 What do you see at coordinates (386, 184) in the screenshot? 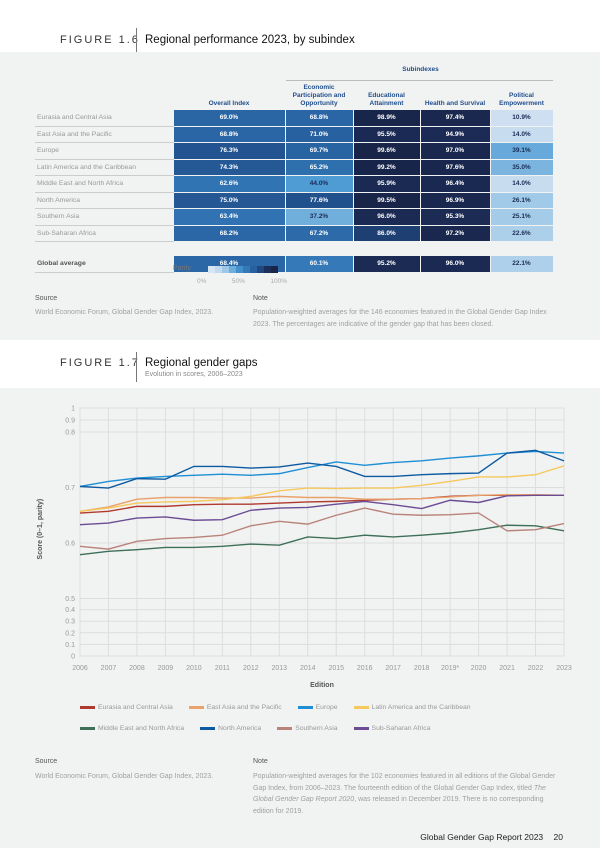
I see `value-cell: 95.9%` at bounding box center [386, 184].